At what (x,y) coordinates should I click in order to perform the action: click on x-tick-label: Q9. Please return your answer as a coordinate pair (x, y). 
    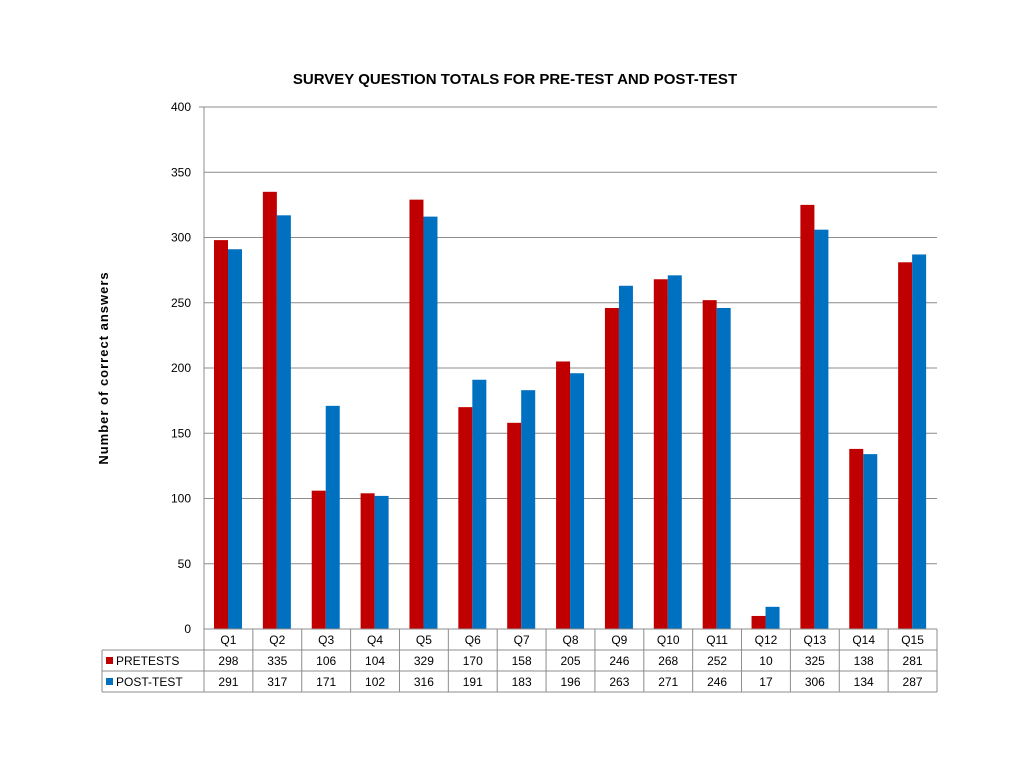
    Looking at the image, I should click on (619, 640).